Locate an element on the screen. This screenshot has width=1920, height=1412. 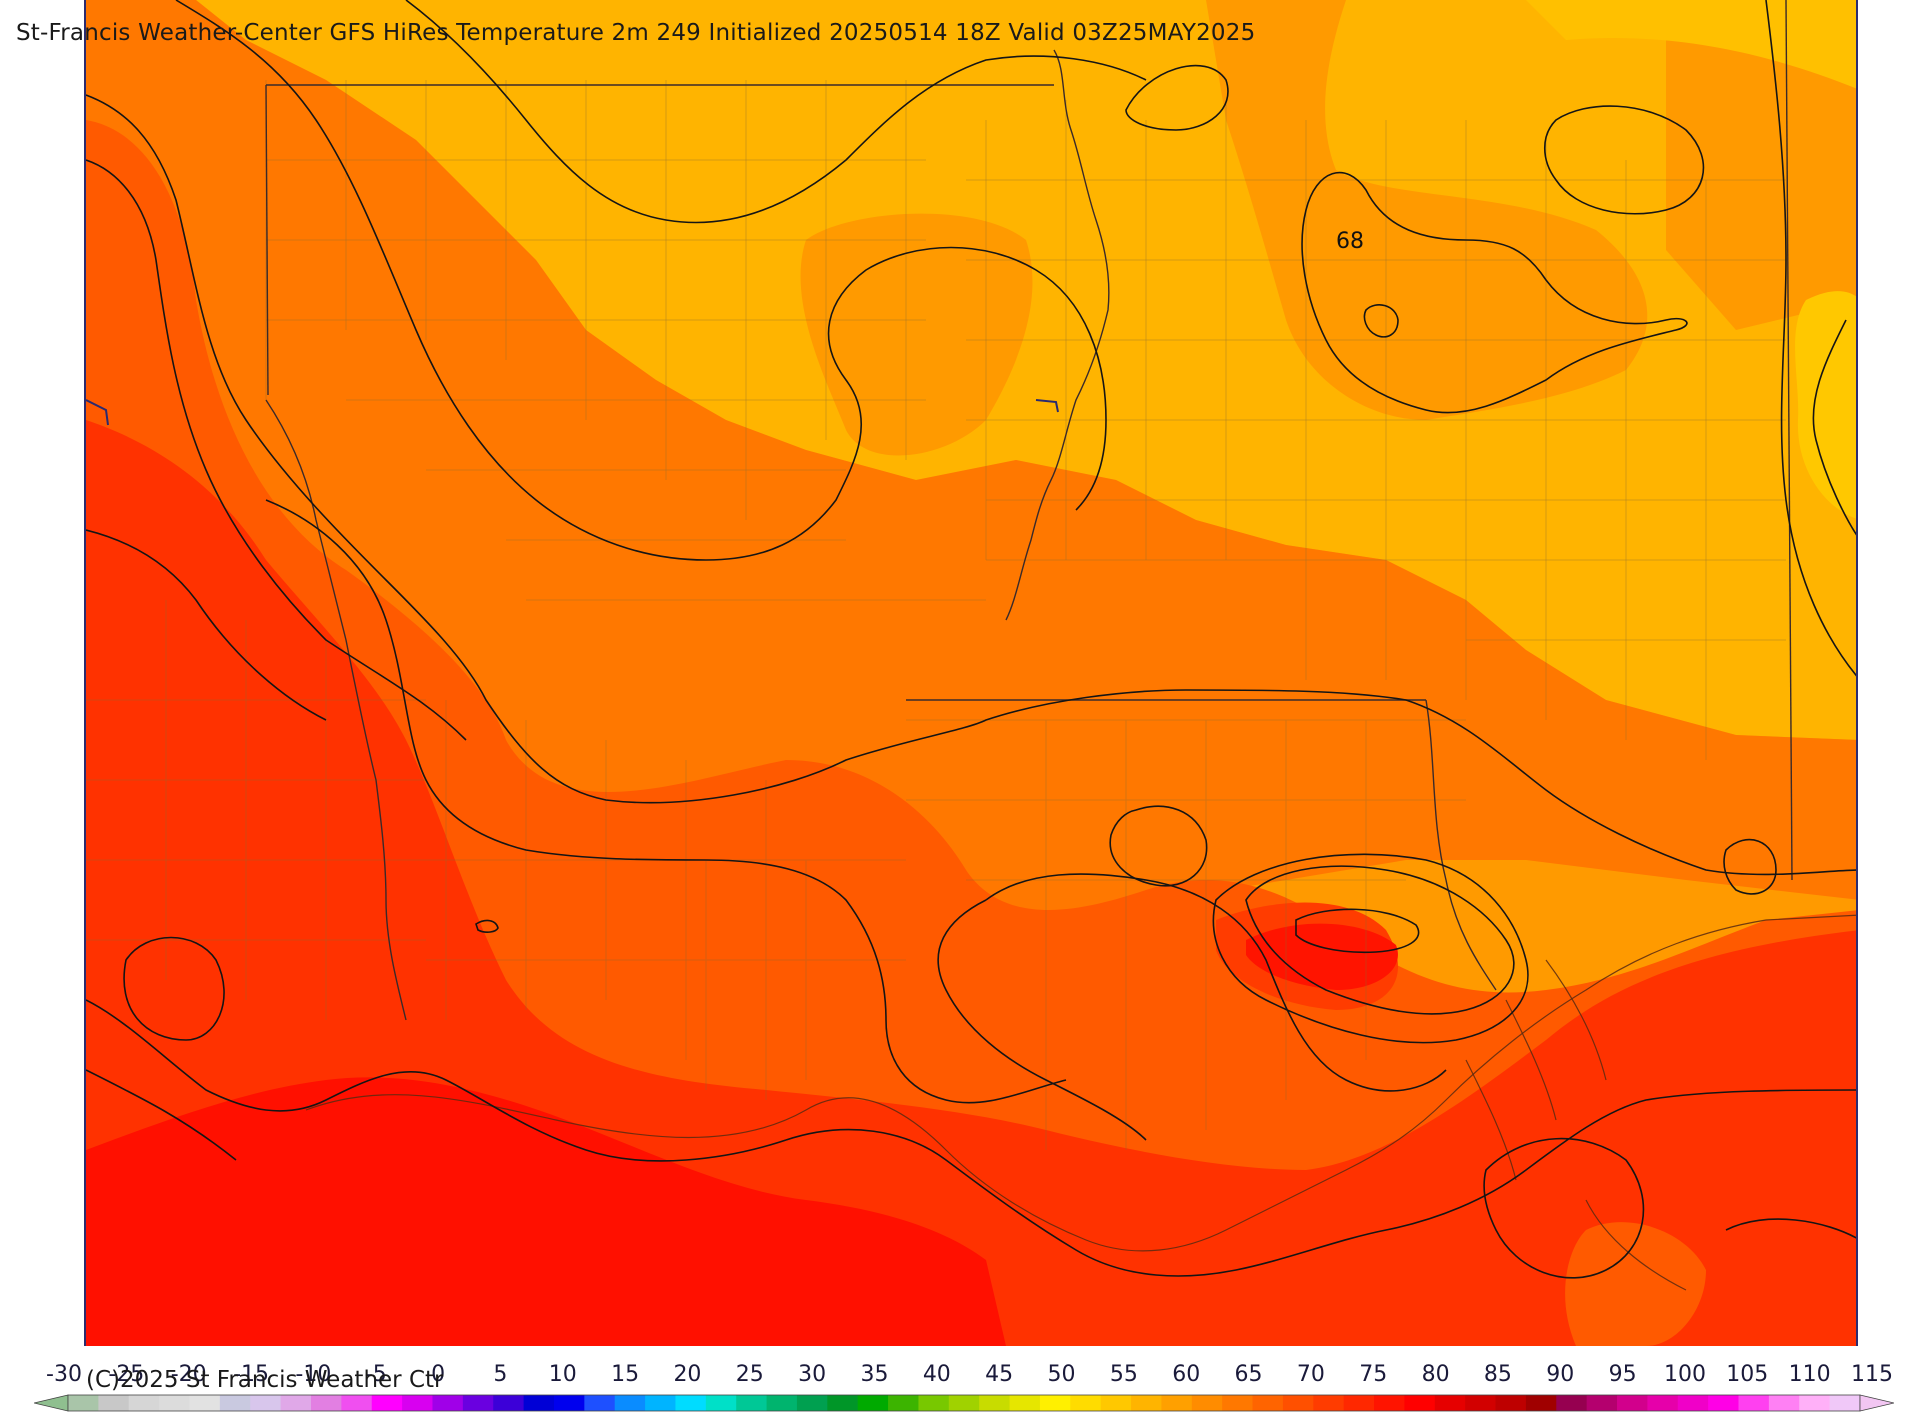
colorbar-tick-label: -10 is located at coordinates (313, 1374).